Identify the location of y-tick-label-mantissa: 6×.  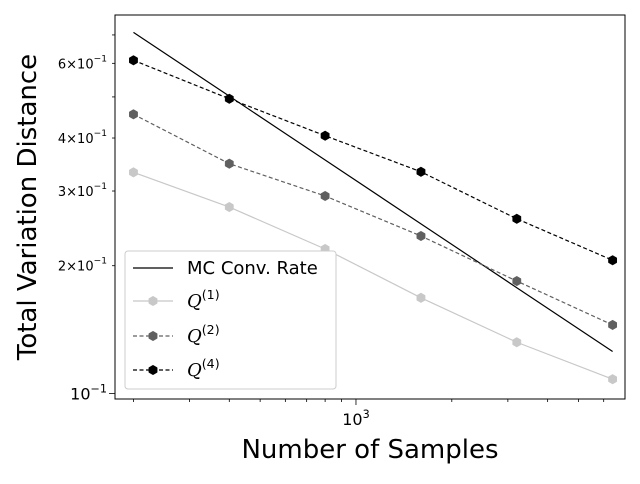
(67, 64).